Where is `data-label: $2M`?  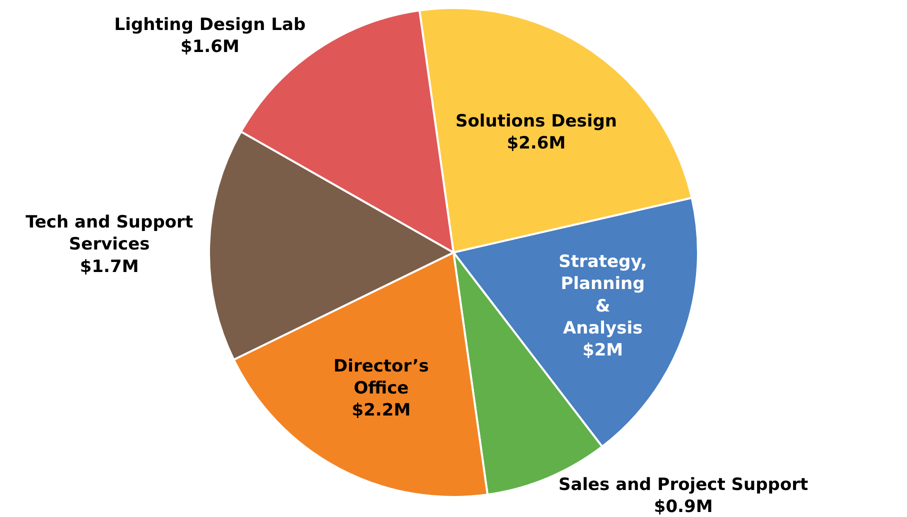
data-label: $2M is located at coordinates (603, 350).